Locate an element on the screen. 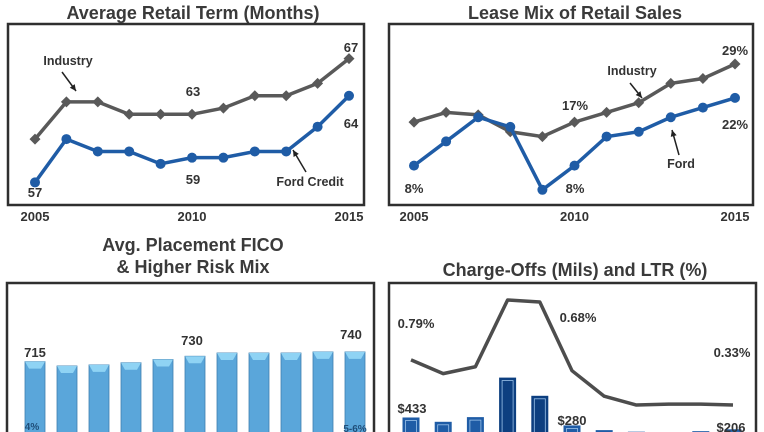 This screenshot has width=764, height=432. chart1-title: Average Retail Term (Months) is located at coordinates (193, 13).